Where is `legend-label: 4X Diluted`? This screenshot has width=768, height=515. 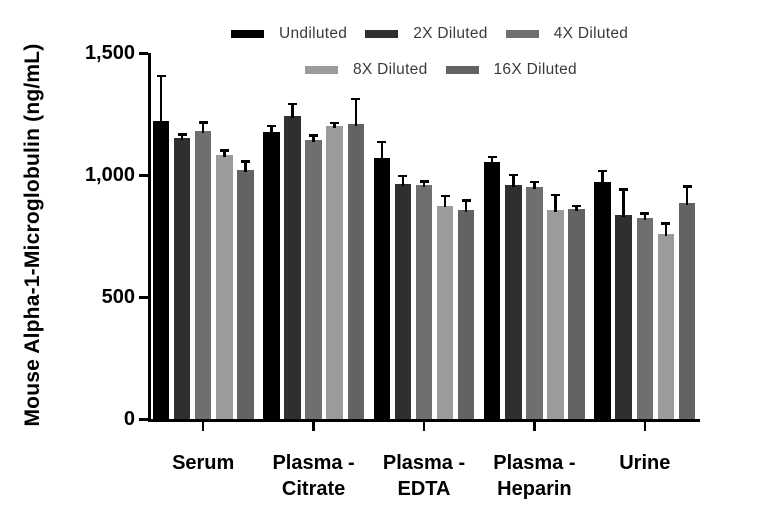
legend-label: 4X Diluted is located at coordinates (591, 33).